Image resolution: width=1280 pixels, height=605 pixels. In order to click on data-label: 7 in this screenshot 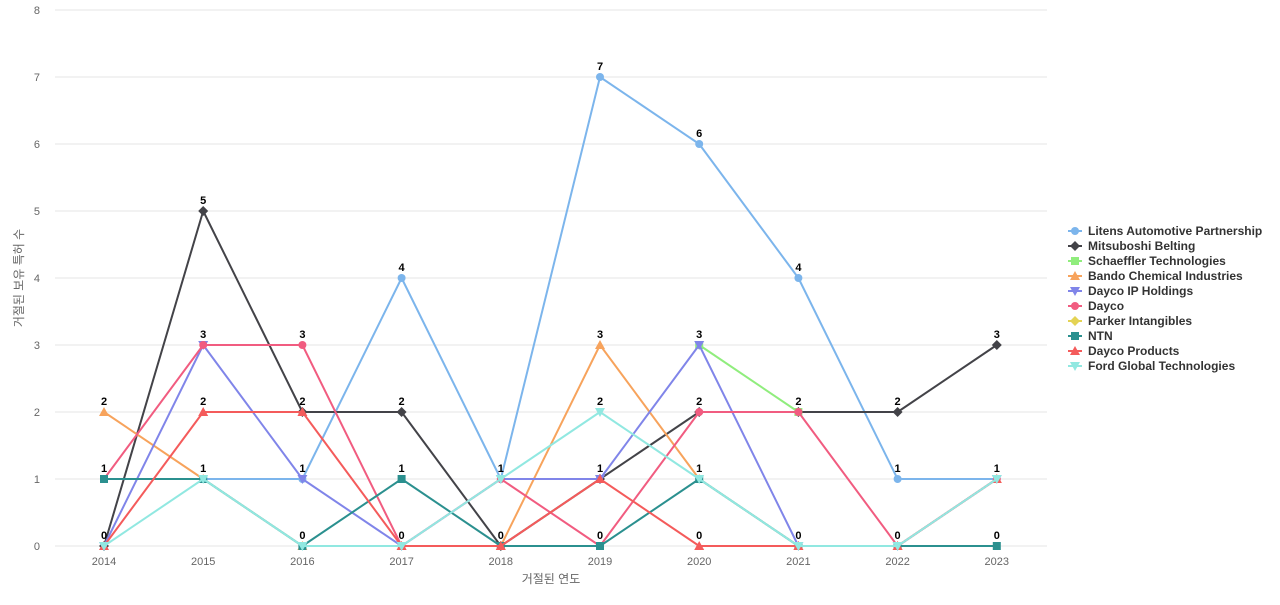, I will do `click(600, 67)`.